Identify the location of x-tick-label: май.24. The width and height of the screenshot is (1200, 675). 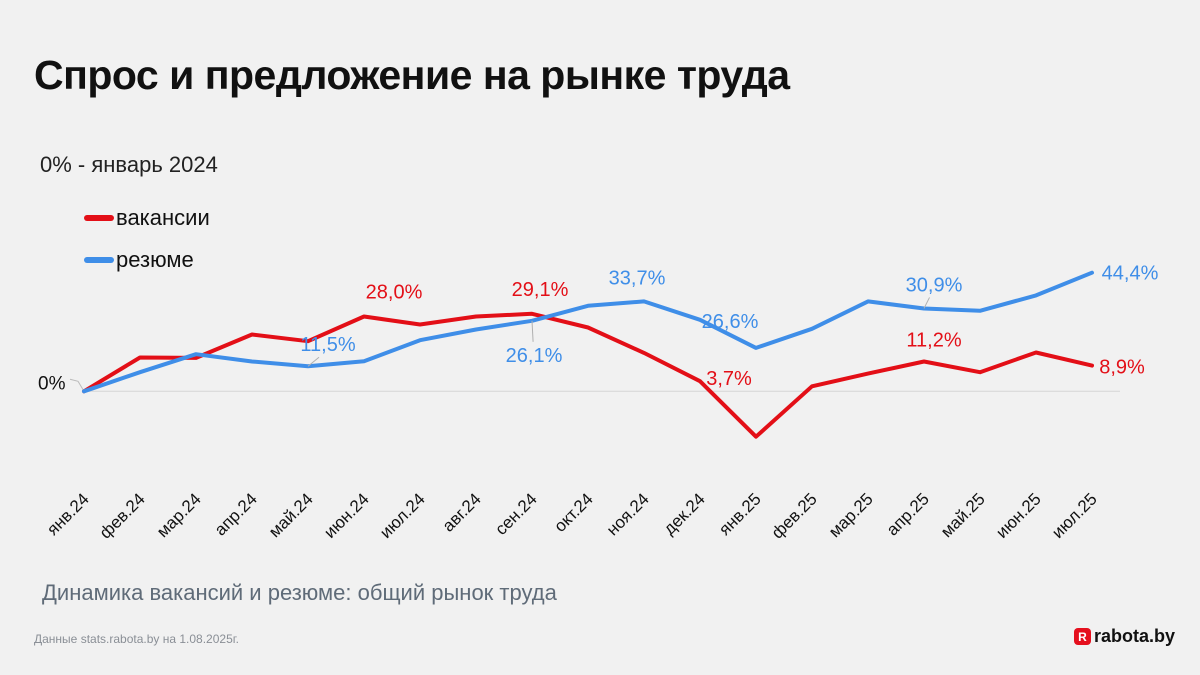
(291, 515).